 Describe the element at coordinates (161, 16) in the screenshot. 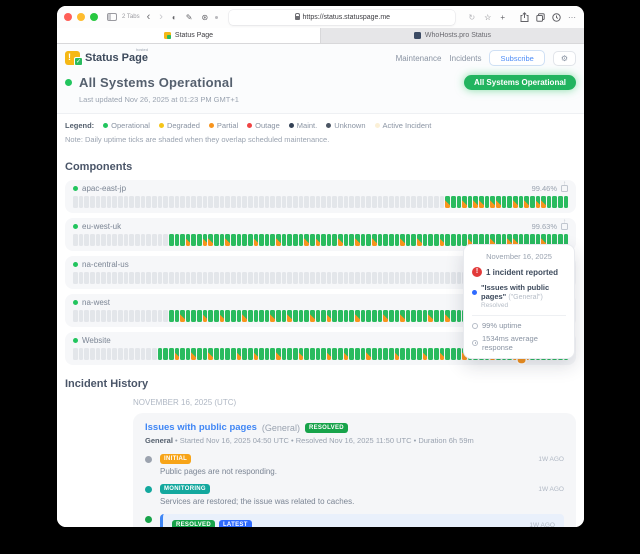

I see `forward-button: ›` at that location.